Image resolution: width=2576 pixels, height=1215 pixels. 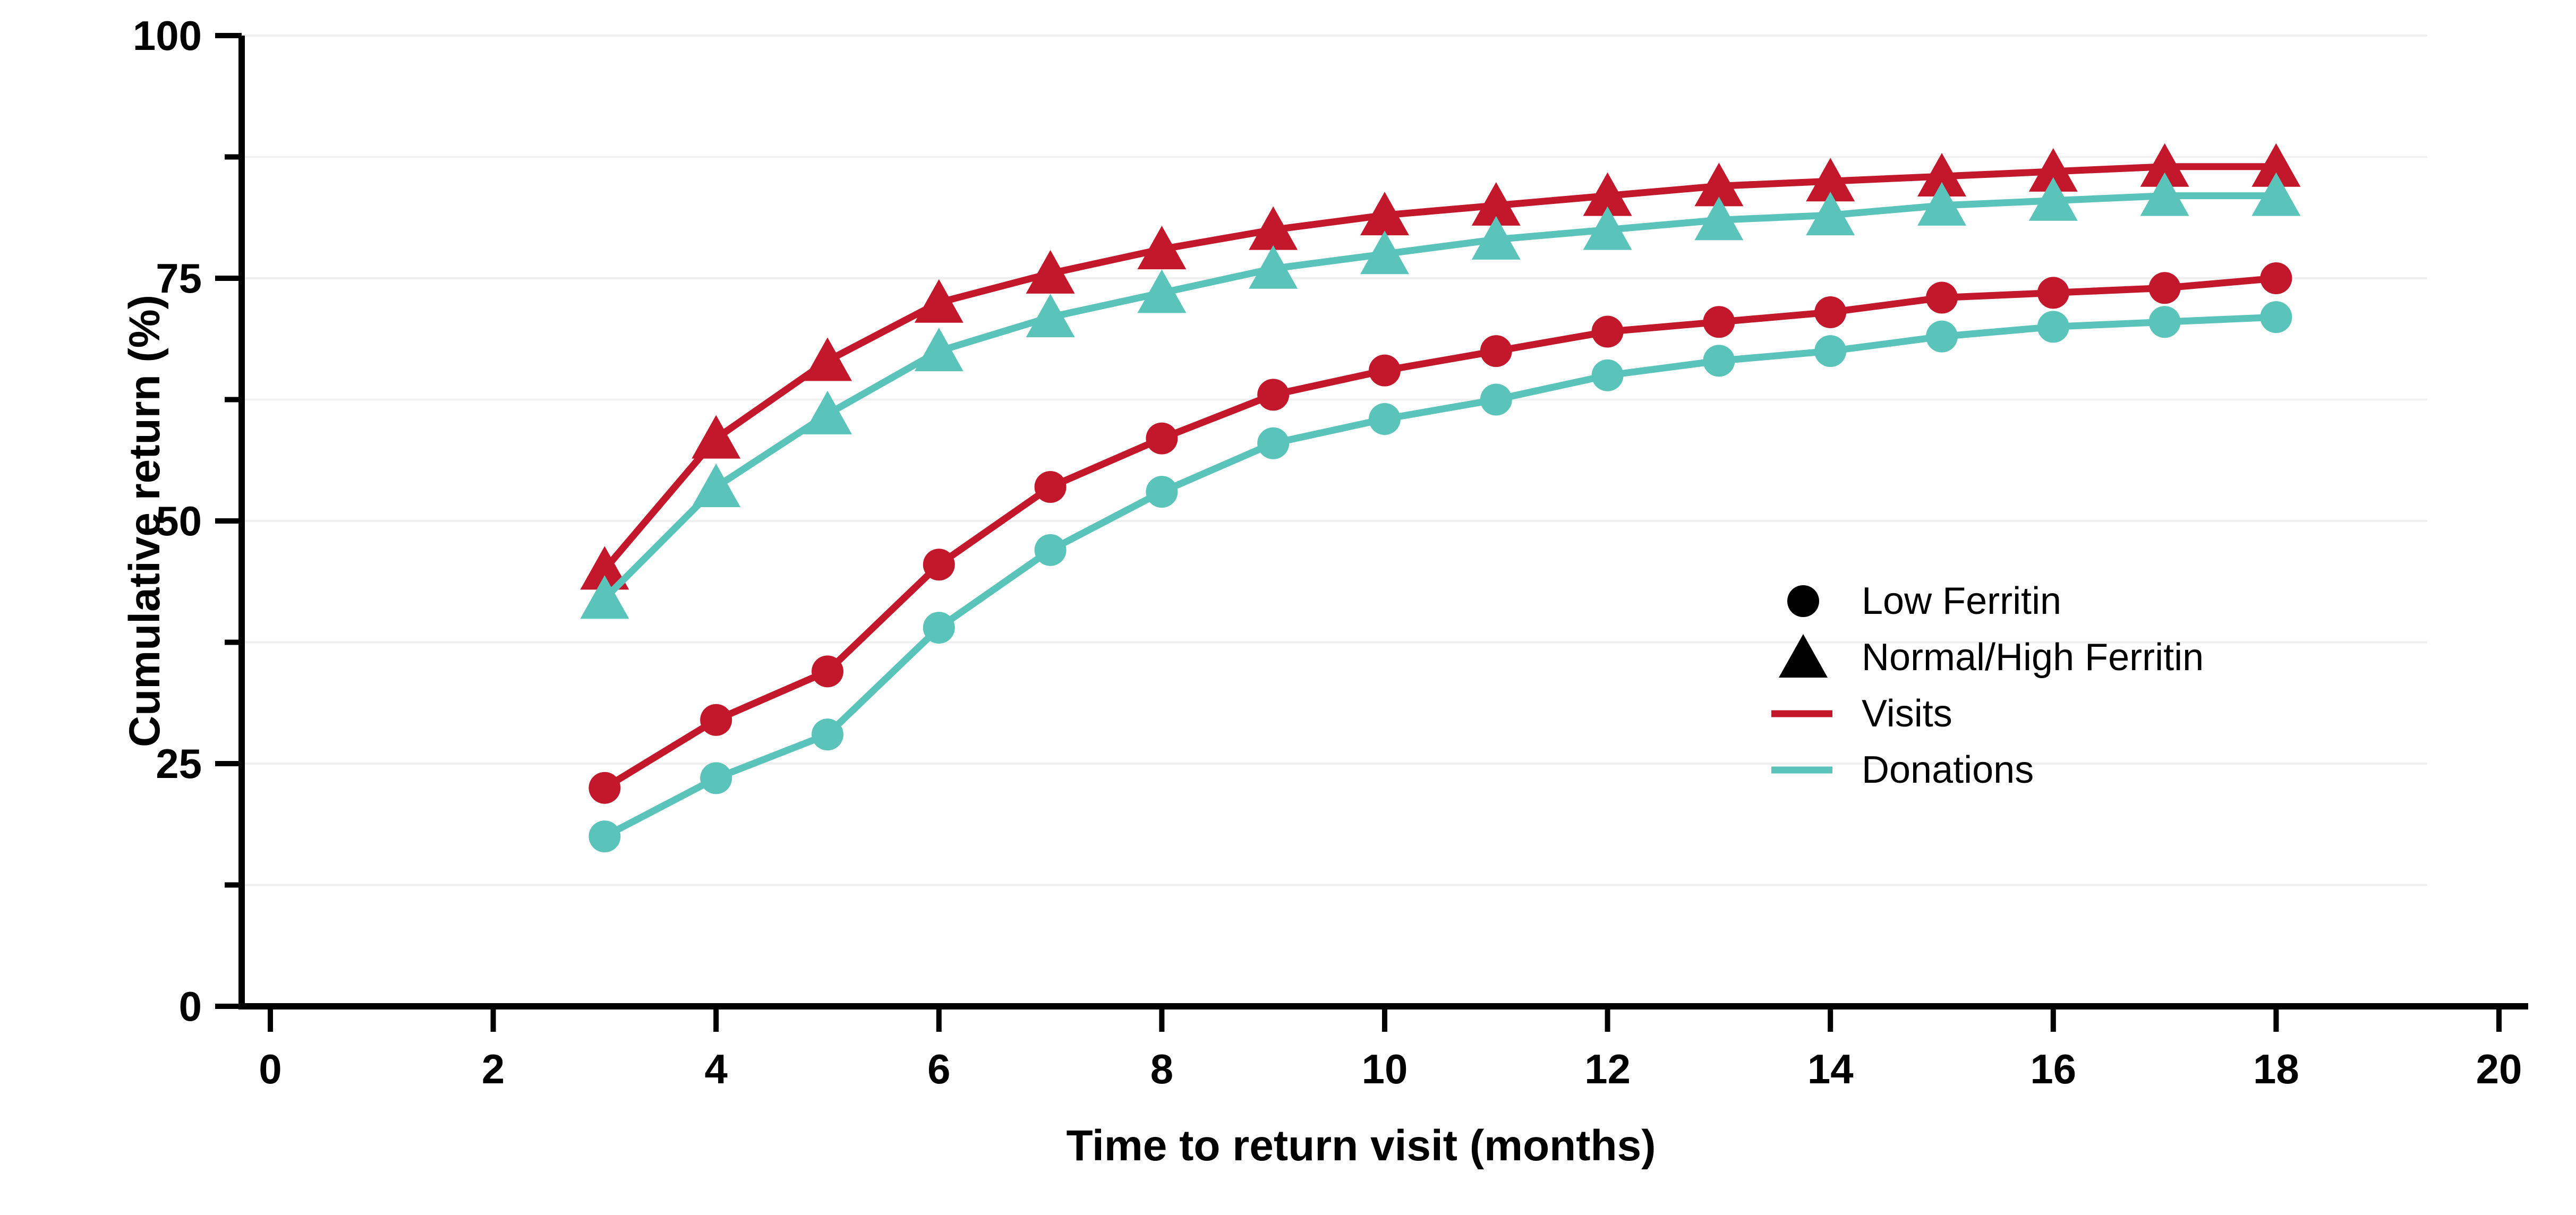 I want to click on x-tick-label-4: 4, so click(x=717, y=1069).